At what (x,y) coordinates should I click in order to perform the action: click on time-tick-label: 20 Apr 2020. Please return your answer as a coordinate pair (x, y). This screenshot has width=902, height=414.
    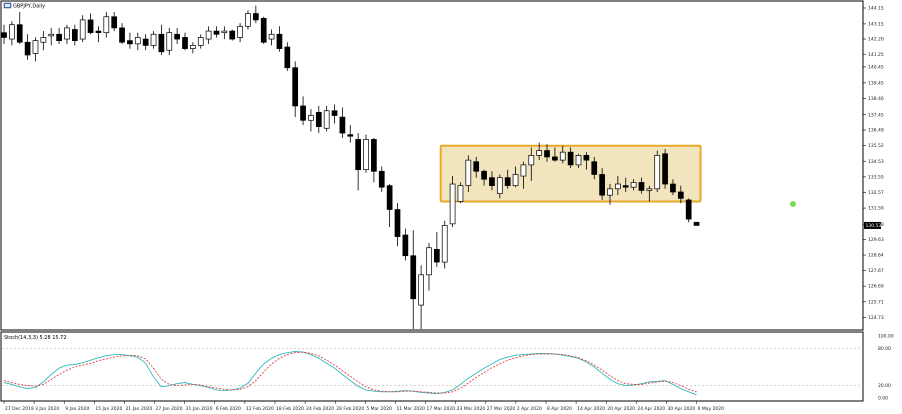
    Looking at the image, I should click on (621, 409).